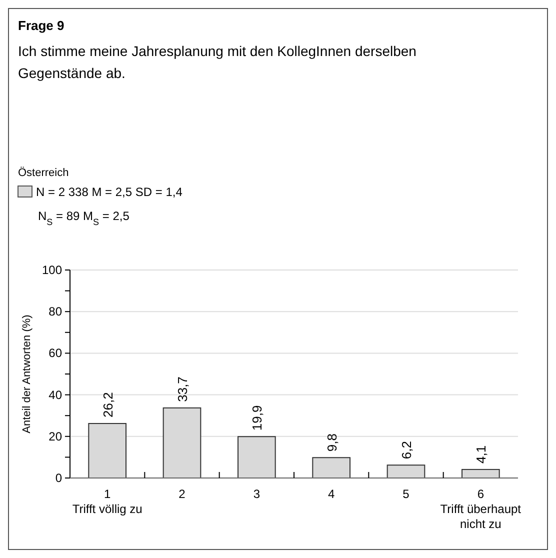  Describe the element at coordinates (406, 450) in the screenshot. I see `data-label: 6,2` at that location.